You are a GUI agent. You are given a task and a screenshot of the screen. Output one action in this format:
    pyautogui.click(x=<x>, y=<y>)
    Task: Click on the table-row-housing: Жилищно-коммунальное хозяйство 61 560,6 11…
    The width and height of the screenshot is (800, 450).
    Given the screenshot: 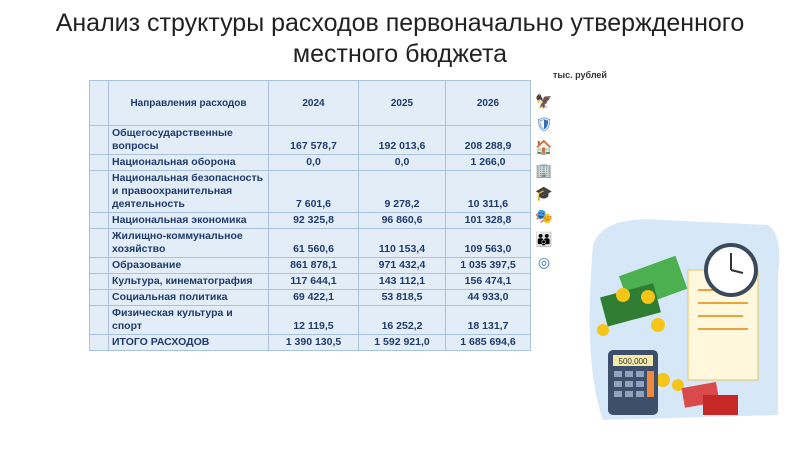 What is the action you would take?
    pyautogui.click(x=310, y=243)
    